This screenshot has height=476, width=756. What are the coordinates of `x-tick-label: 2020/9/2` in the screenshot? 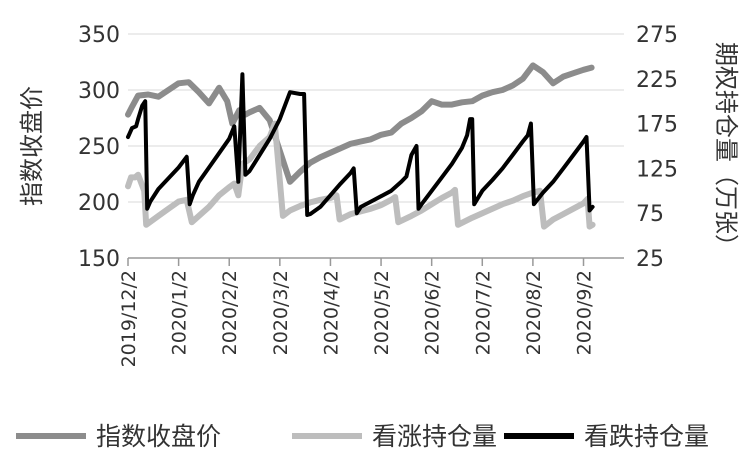 It's located at (585, 312).